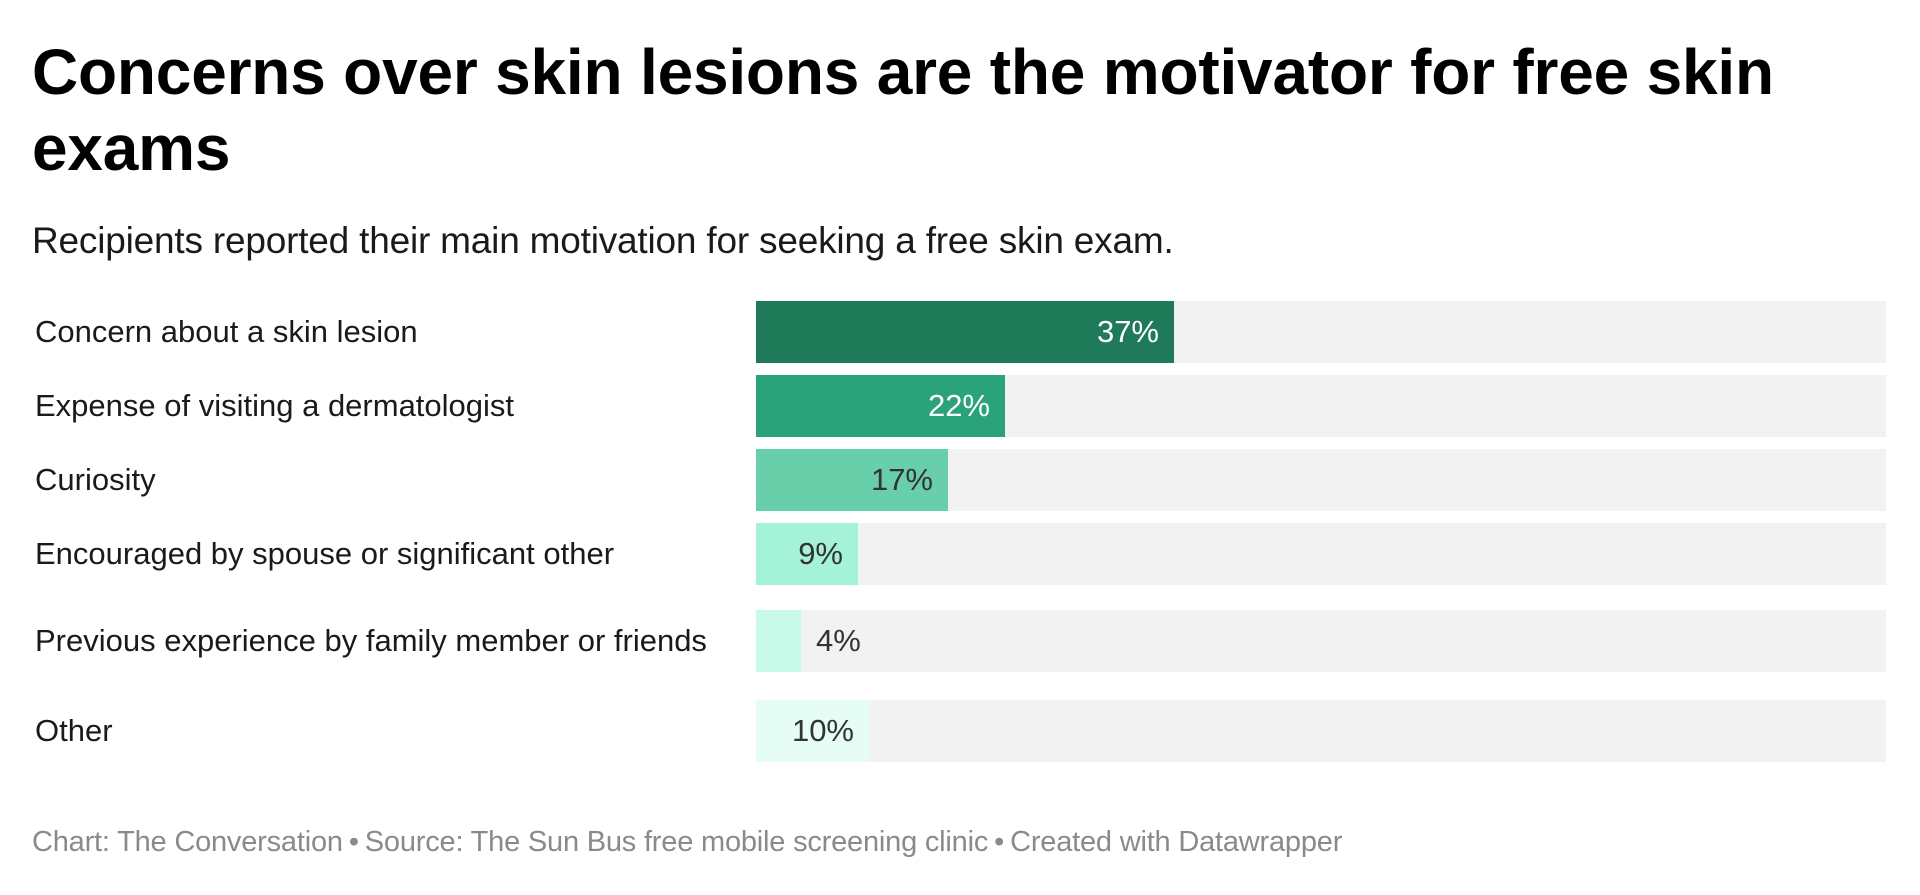 Image resolution: width=1920 pixels, height=895 pixels. Describe the element at coordinates (74, 730) in the screenshot. I see `bar-category-label: Other` at that location.